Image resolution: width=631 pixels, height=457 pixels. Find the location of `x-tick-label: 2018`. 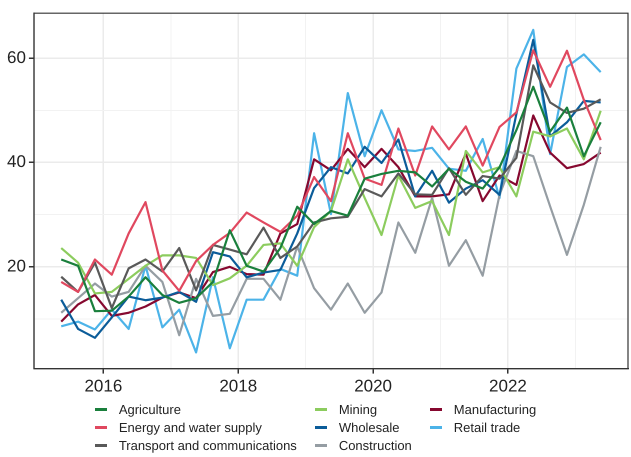

x-tick-label: 2018 is located at coordinates (238, 386).